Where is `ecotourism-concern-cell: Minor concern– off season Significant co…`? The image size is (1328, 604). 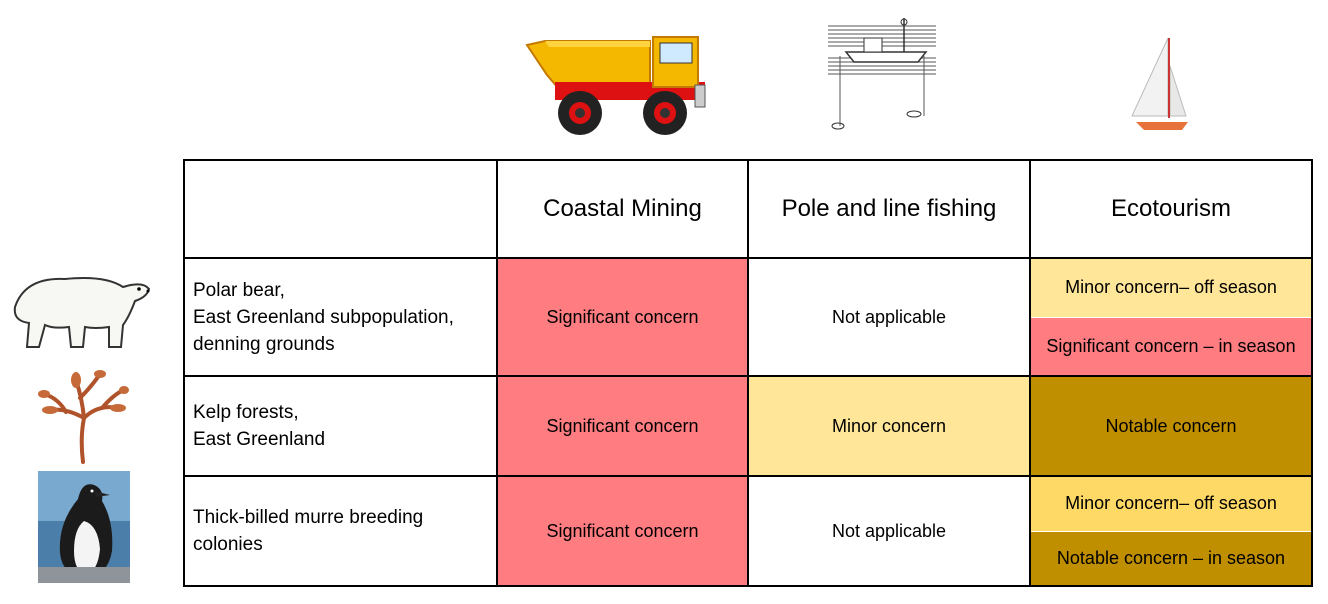 ecotourism-concern-cell: Minor concern– off season Significant co… is located at coordinates (1171, 317).